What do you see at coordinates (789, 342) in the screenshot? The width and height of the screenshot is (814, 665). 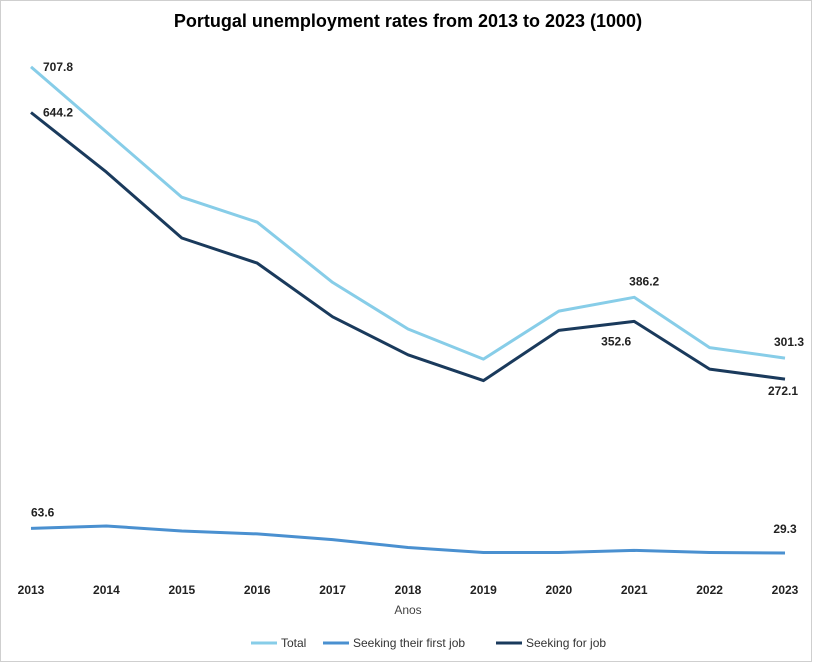 I see `data-label: 301.3` at bounding box center [789, 342].